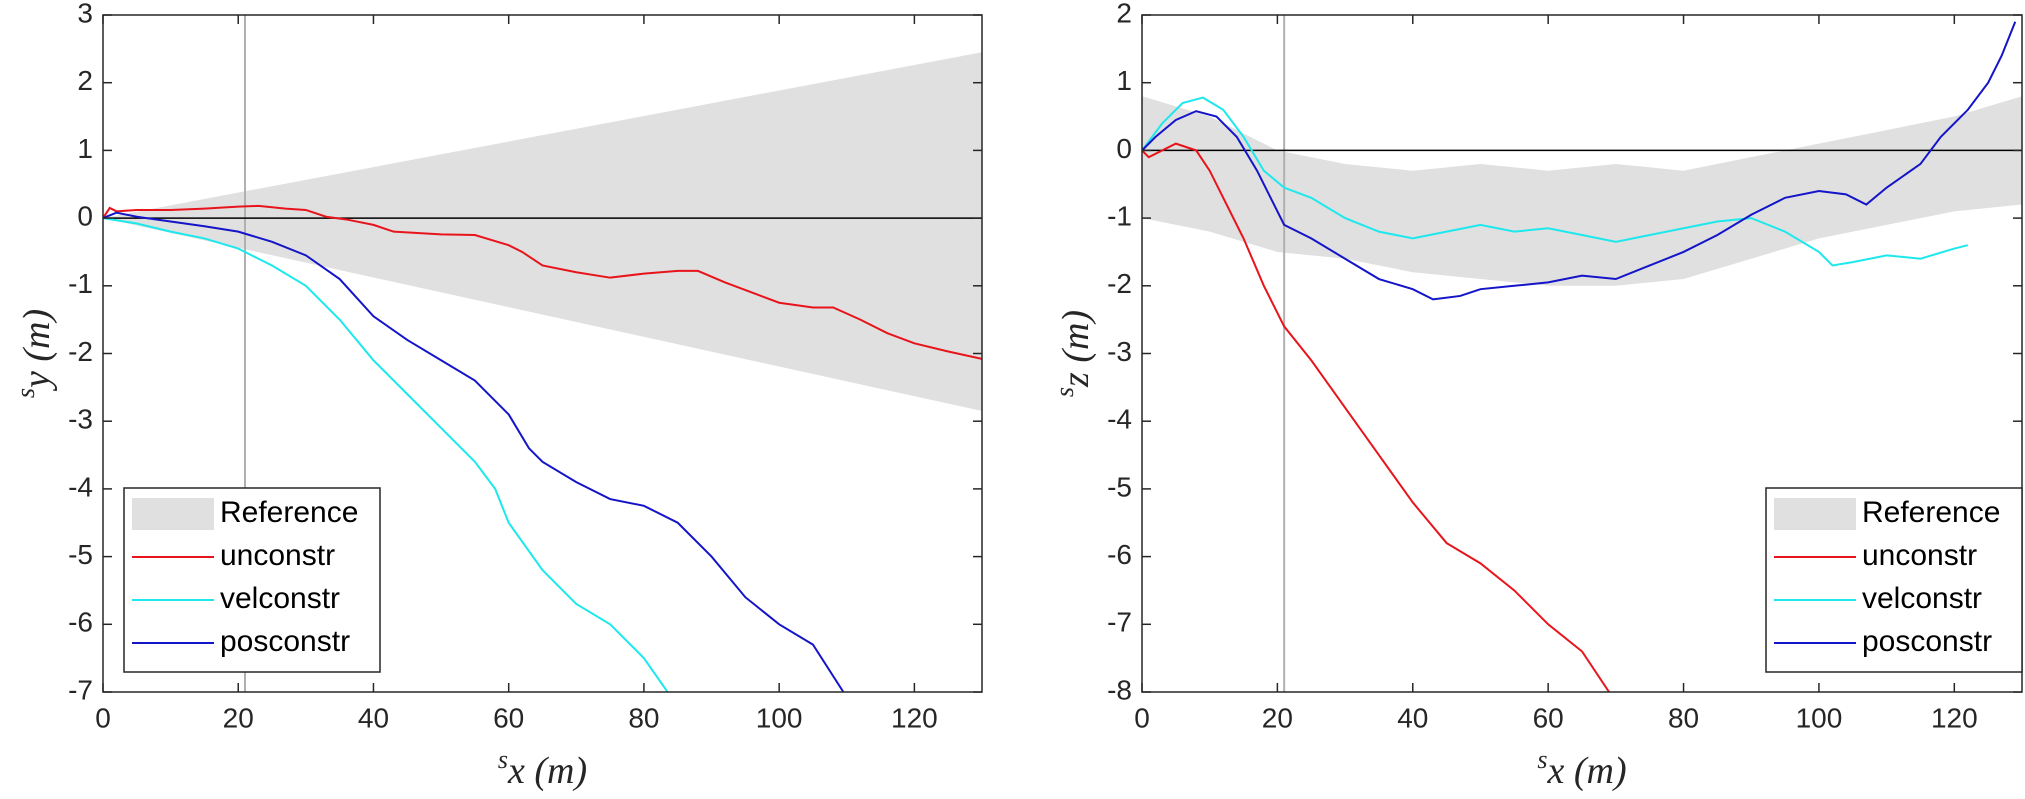 The height and width of the screenshot is (799, 2025). What do you see at coordinates (1119, 689) in the screenshot?
I see `y-tick-label: -8` at bounding box center [1119, 689].